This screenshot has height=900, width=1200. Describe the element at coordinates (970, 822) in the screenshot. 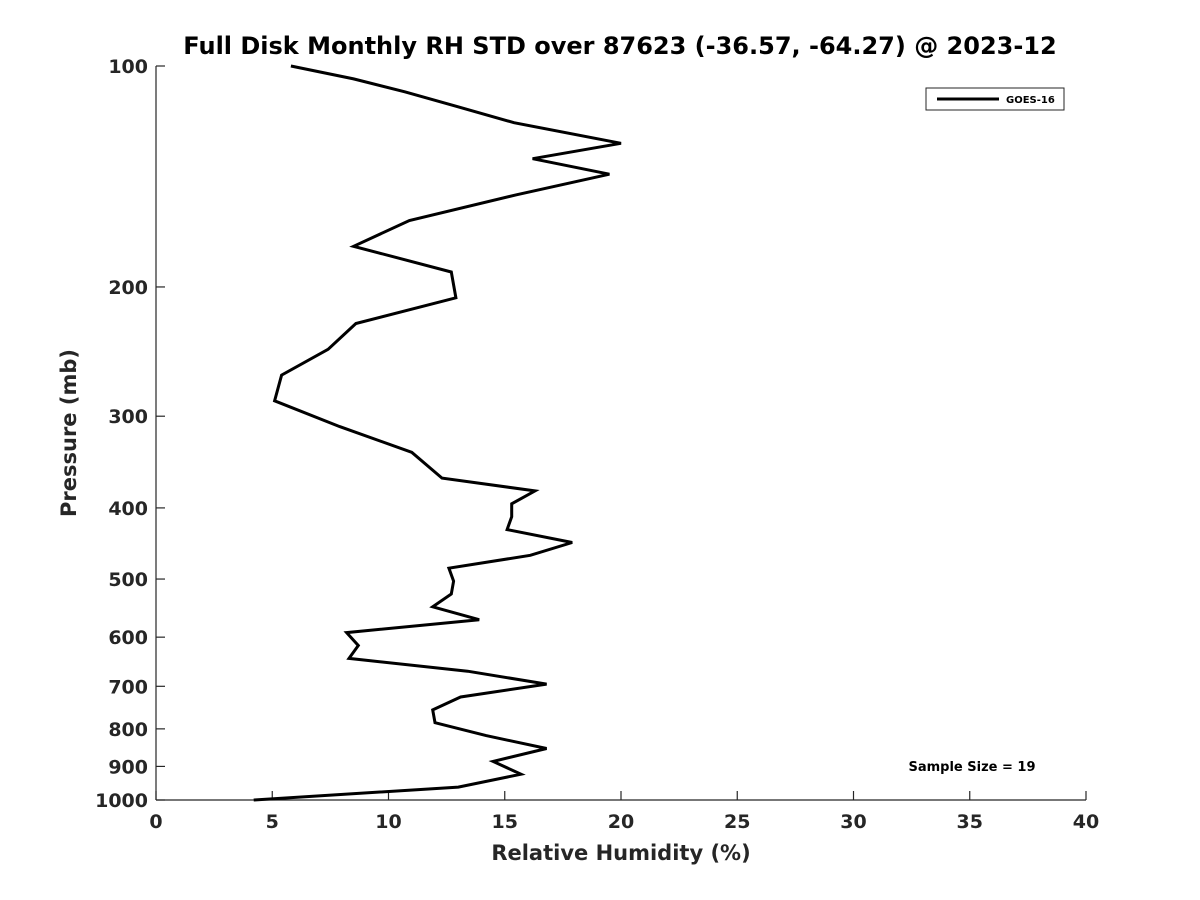

I see `x-tick-label: 35` at that location.